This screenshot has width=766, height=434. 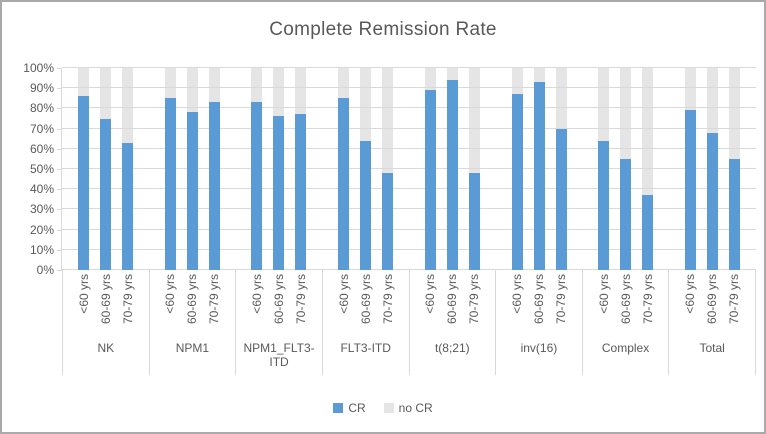 I want to click on y-axis-tick-label: 10%, so click(x=41, y=249).